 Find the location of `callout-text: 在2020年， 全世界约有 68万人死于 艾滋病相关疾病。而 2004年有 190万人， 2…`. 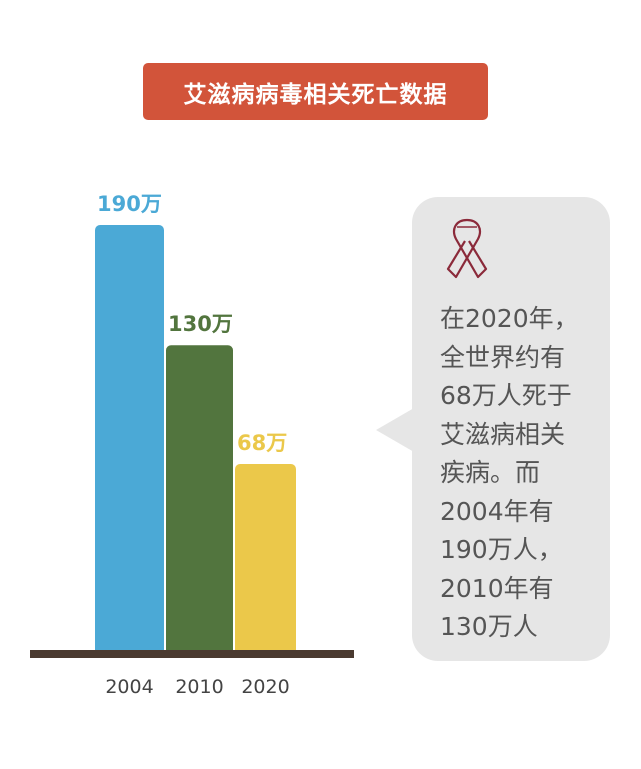

callout-text: 在2020年， 全世界约有 68万人死于 艾滋病相关疾病。而 2004年有 190万人， 2… is located at coordinates (522, 473).